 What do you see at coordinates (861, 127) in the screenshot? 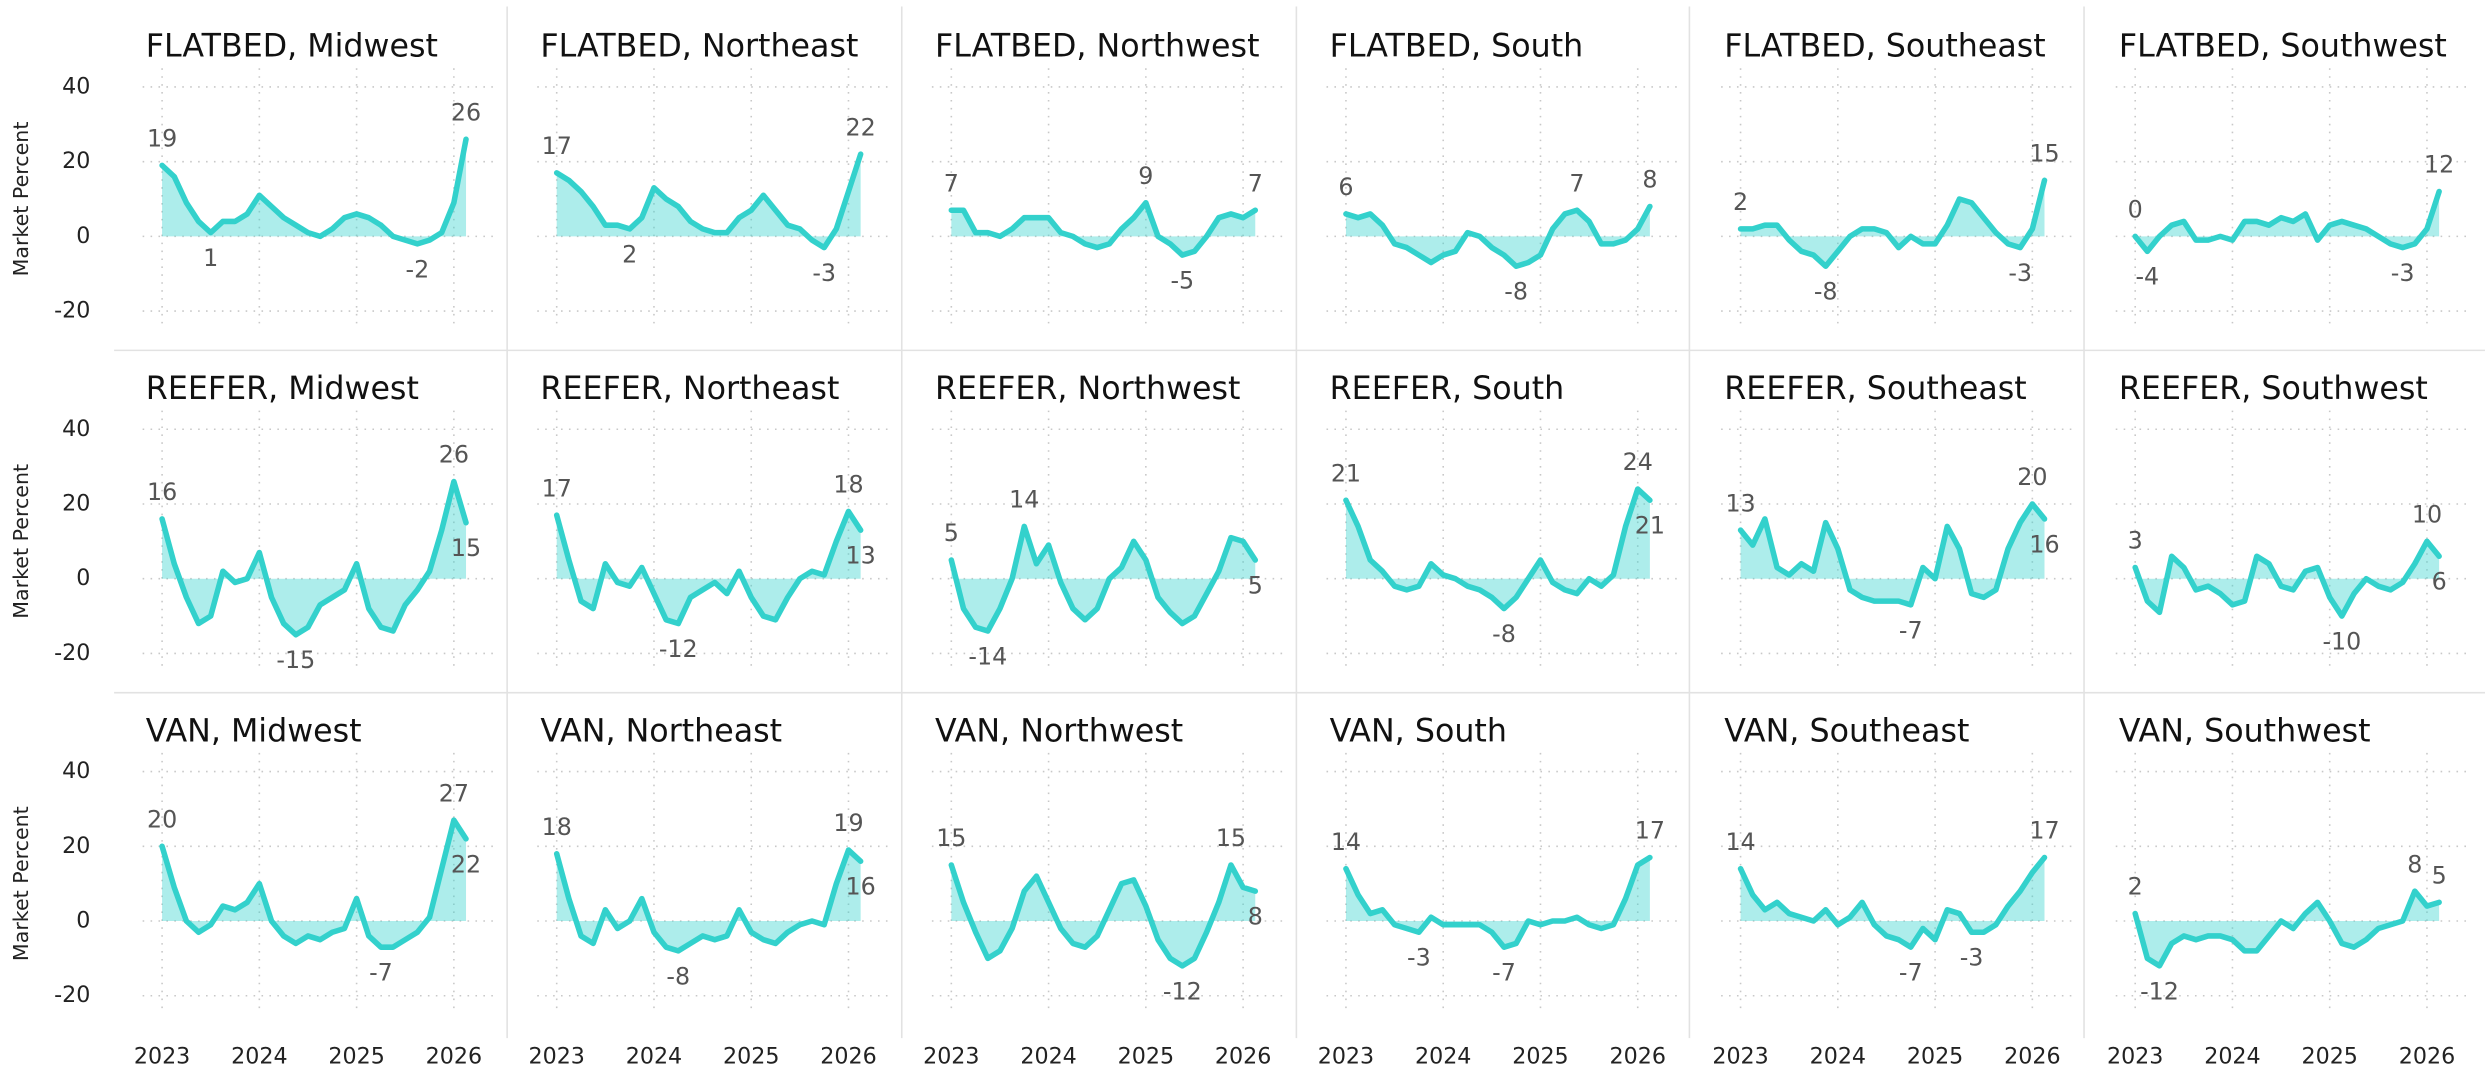
I see `data-label: 22` at bounding box center [861, 127].